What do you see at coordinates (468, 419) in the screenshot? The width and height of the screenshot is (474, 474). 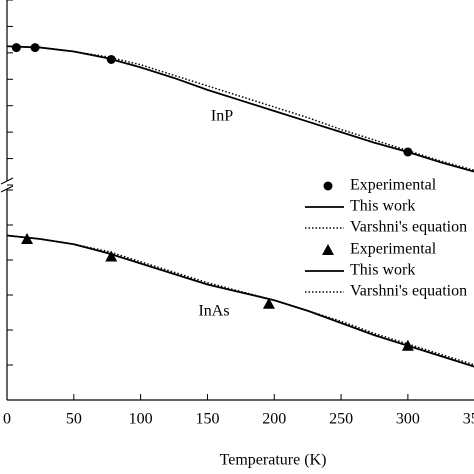 I see `x-tick-label: 350` at bounding box center [468, 419].